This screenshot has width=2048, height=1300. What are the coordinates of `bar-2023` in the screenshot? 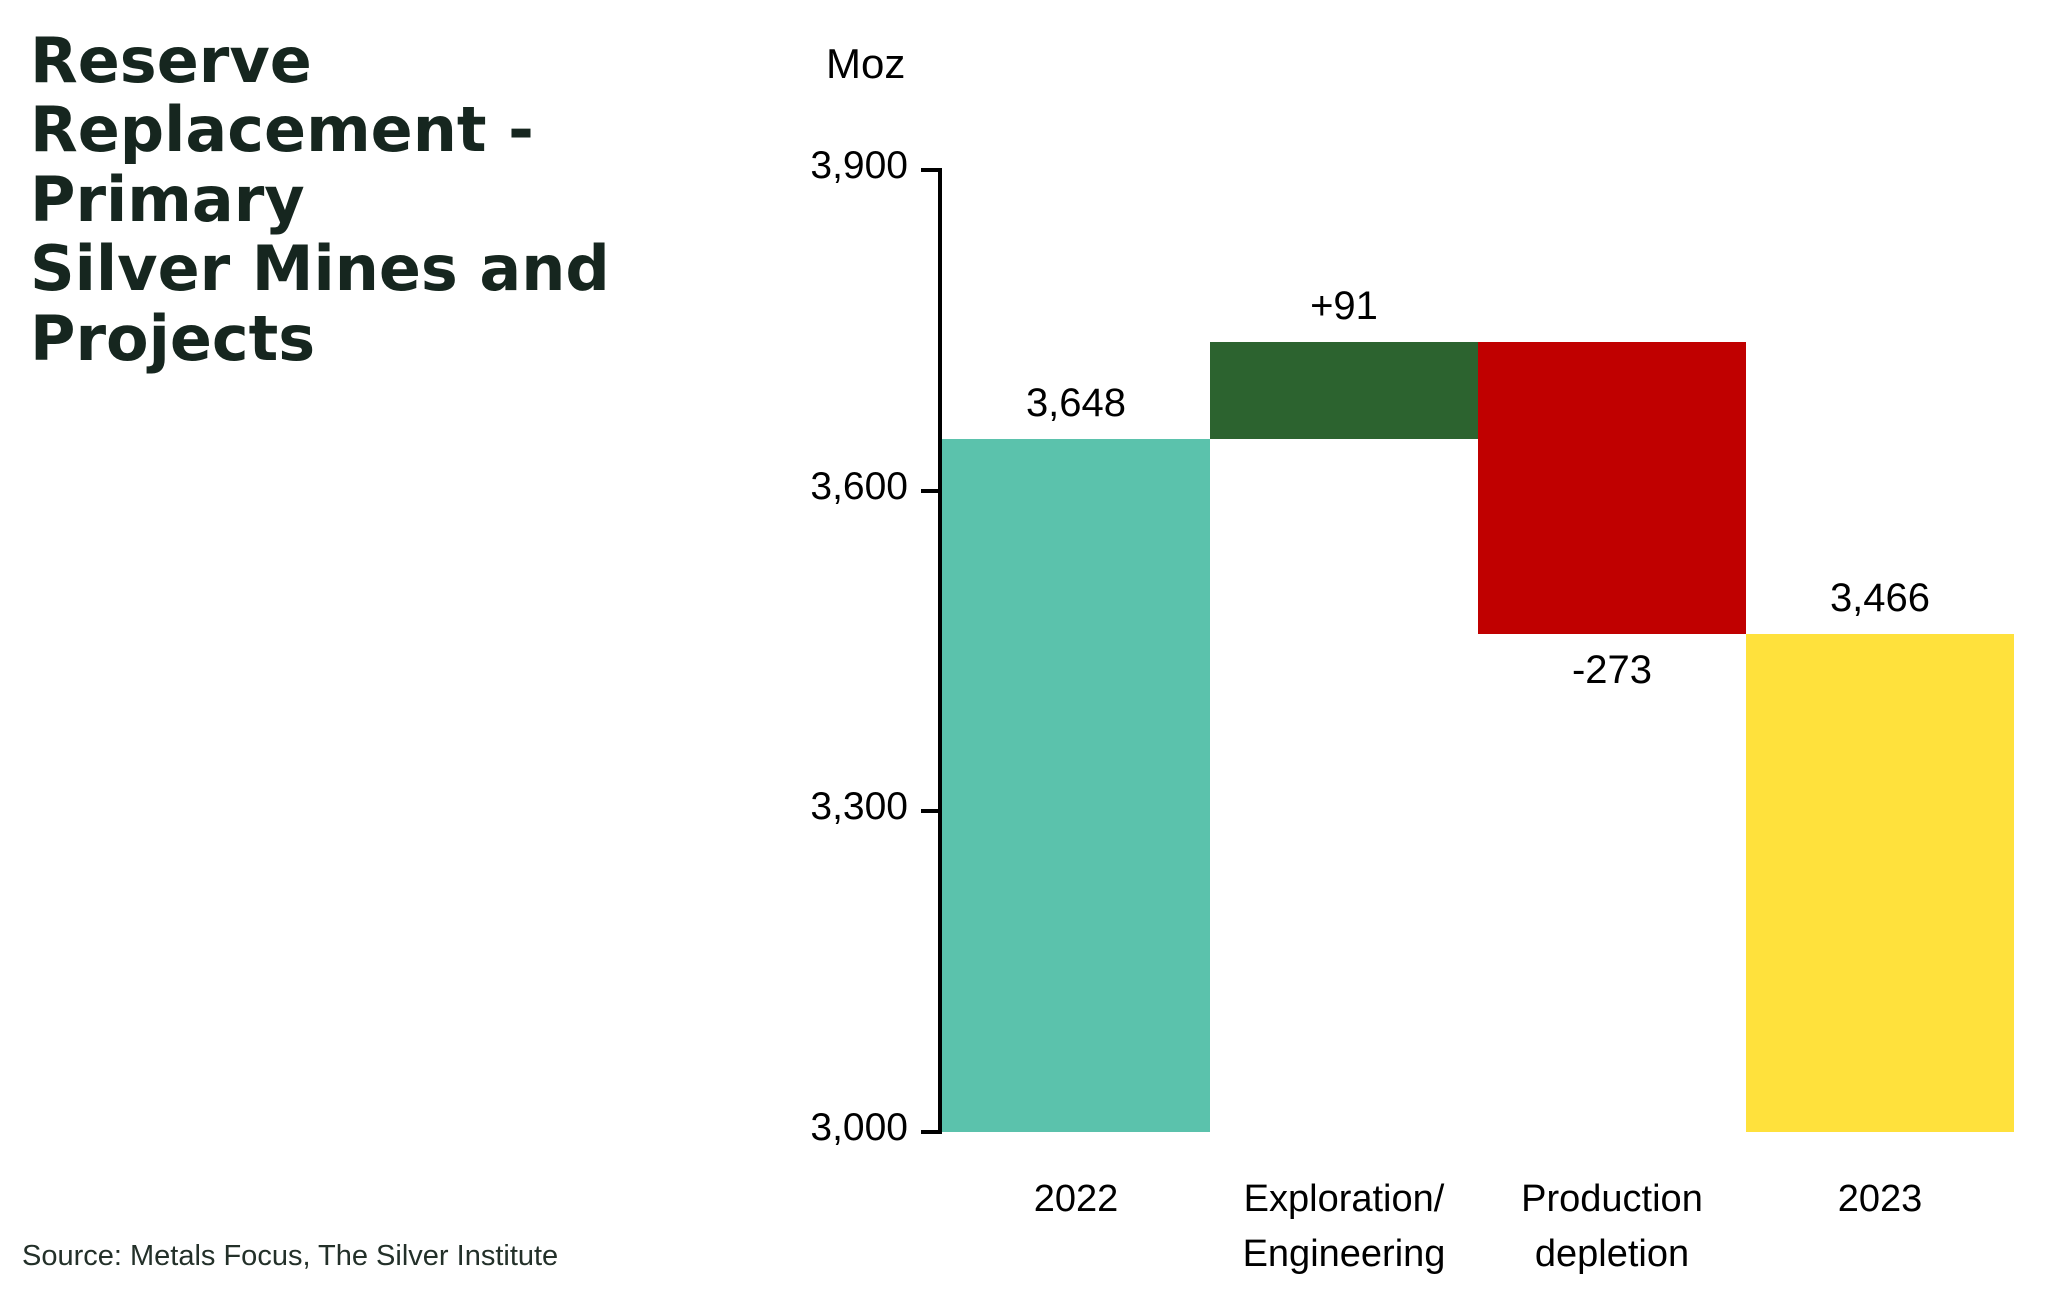 It's located at (1880, 882).